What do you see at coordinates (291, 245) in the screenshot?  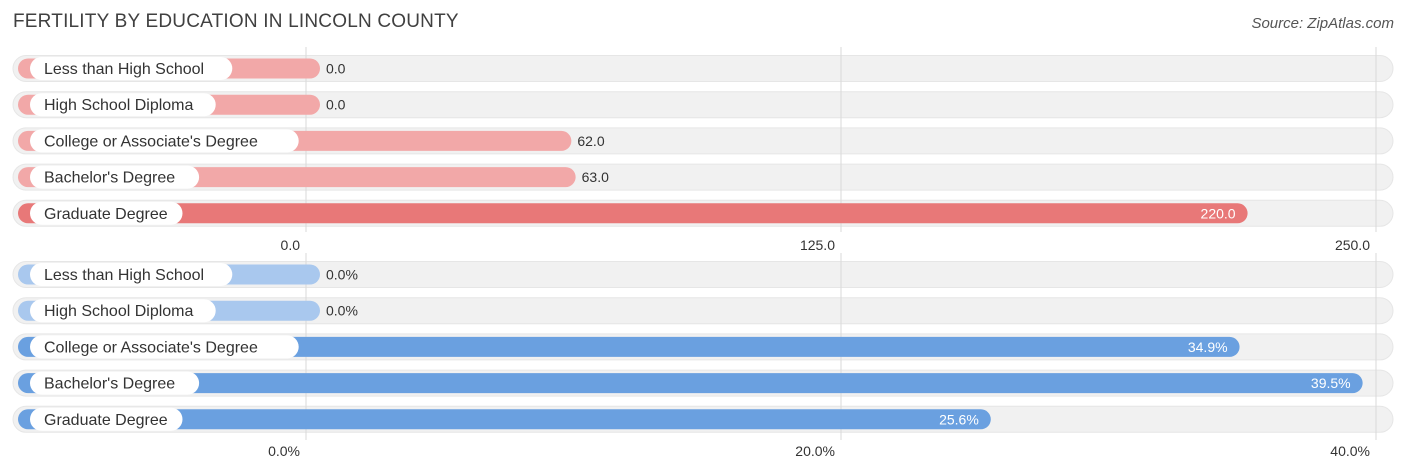 I see `fertility-tick-label: 0.0` at bounding box center [291, 245].